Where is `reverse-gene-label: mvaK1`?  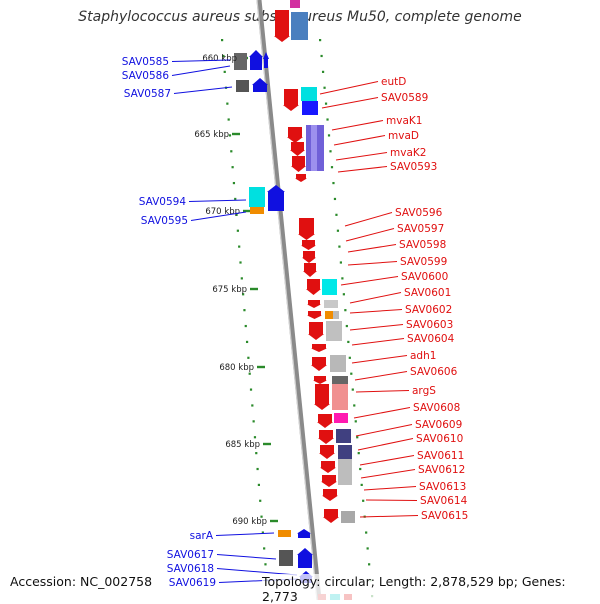
reverse-gene-label: mvaK1 is located at coordinates (404, 121).